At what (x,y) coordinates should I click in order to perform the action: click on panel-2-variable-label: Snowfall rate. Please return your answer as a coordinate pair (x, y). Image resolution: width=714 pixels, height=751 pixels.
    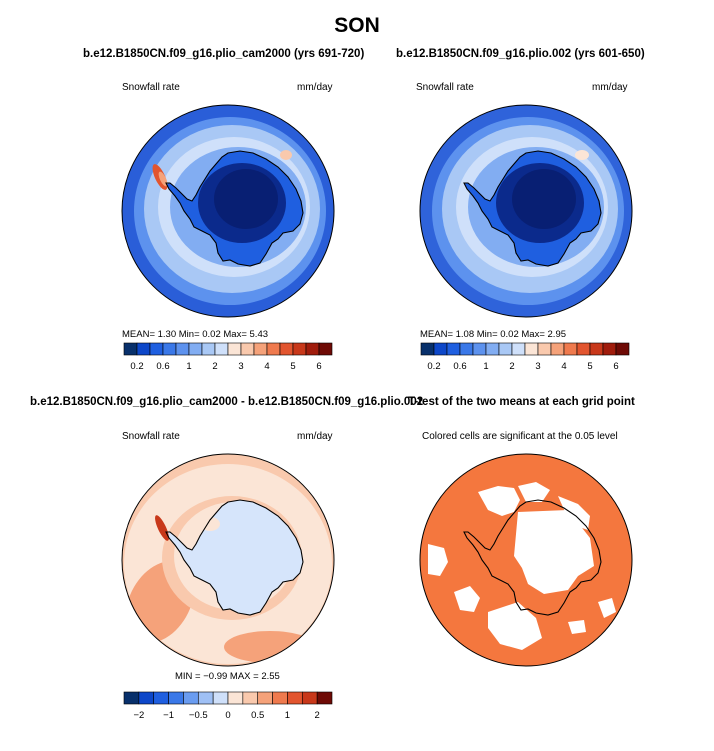
    Looking at the image, I should click on (445, 87).